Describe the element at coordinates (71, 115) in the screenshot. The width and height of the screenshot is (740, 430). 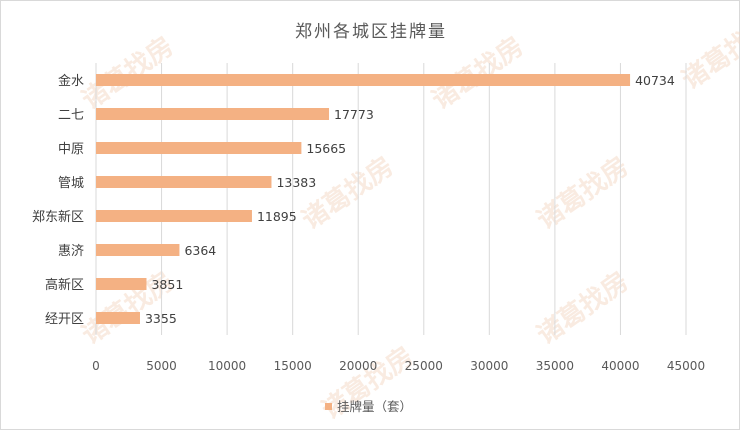
I see `y-category-label: 二七` at that location.